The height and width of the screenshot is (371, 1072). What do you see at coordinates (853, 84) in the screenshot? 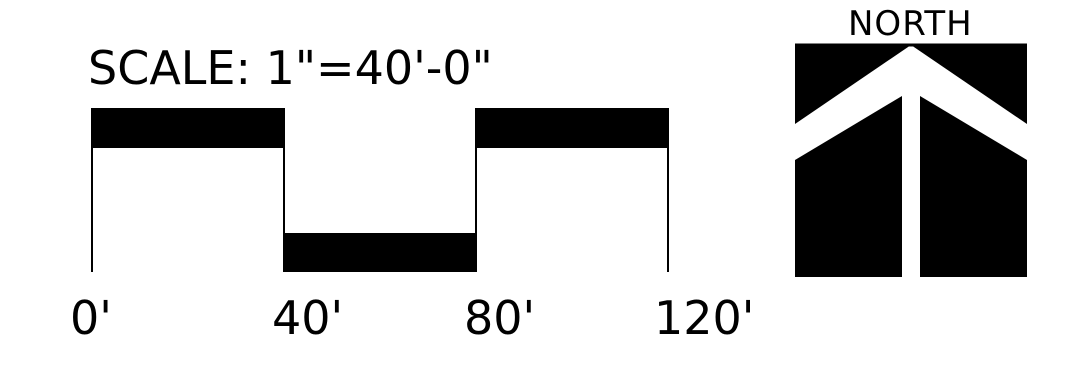
I see `north-arrow-upper-left` at bounding box center [853, 84].